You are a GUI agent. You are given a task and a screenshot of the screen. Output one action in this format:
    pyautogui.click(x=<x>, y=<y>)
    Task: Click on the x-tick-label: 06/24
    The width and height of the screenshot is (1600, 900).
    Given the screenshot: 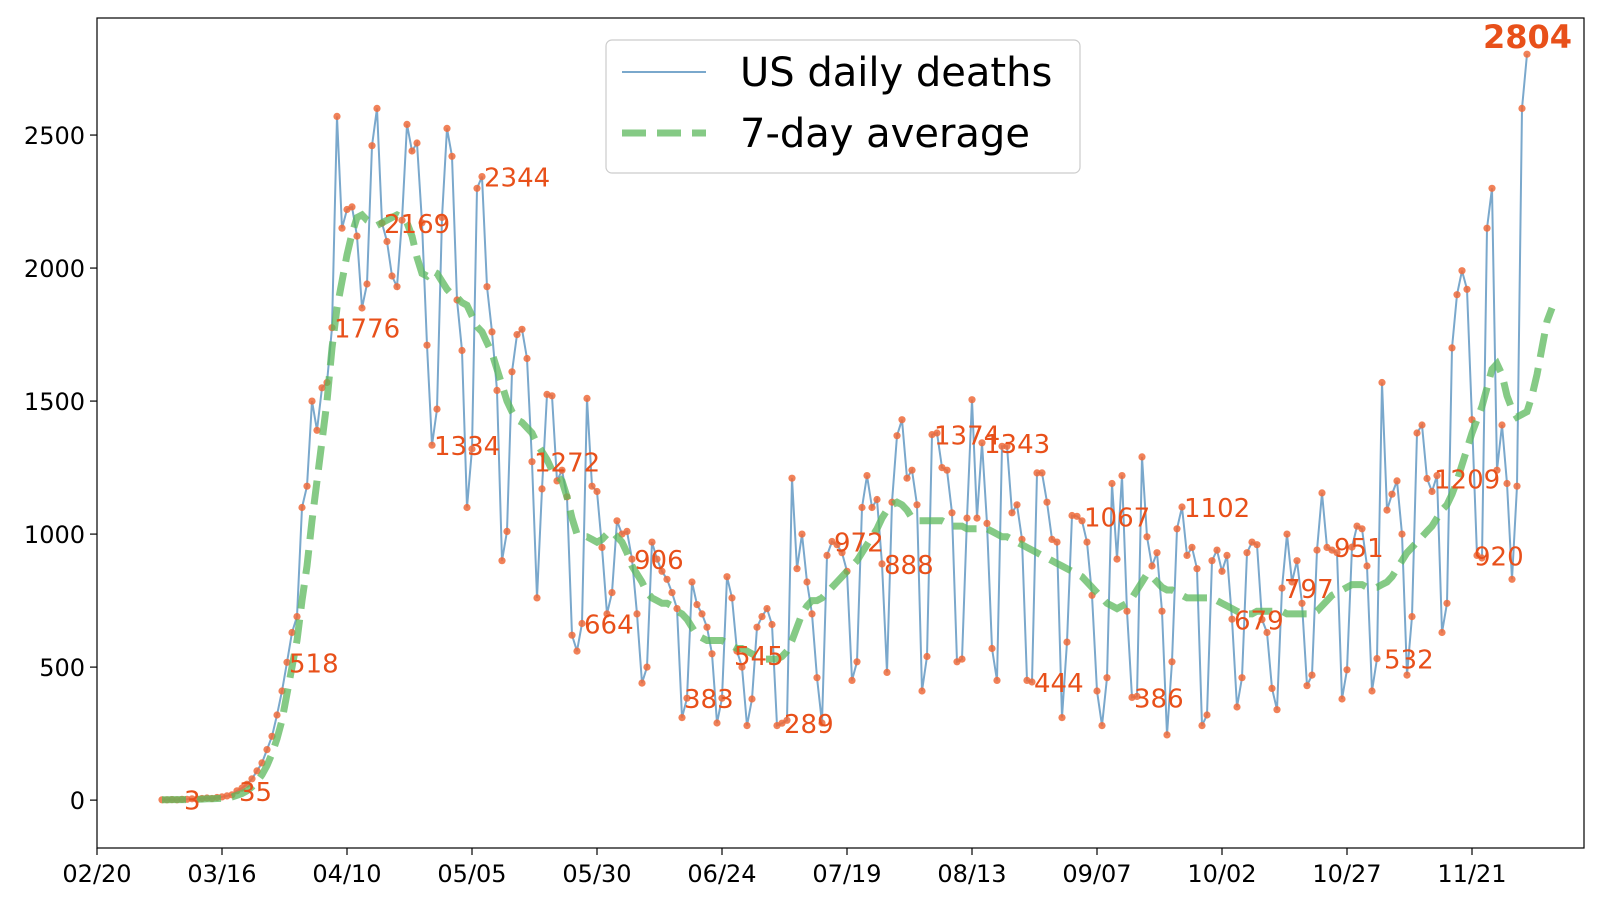 What is the action you would take?
    pyautogui.click(x=721, y=874)
    